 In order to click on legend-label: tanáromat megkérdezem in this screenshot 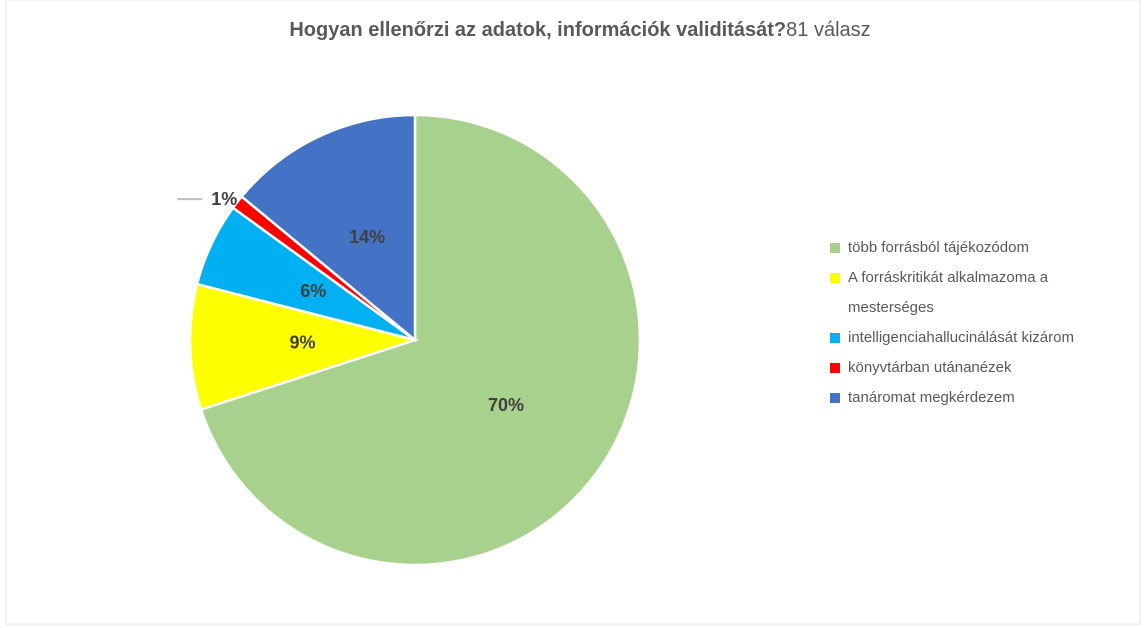, I will do `click(931, 397)`.